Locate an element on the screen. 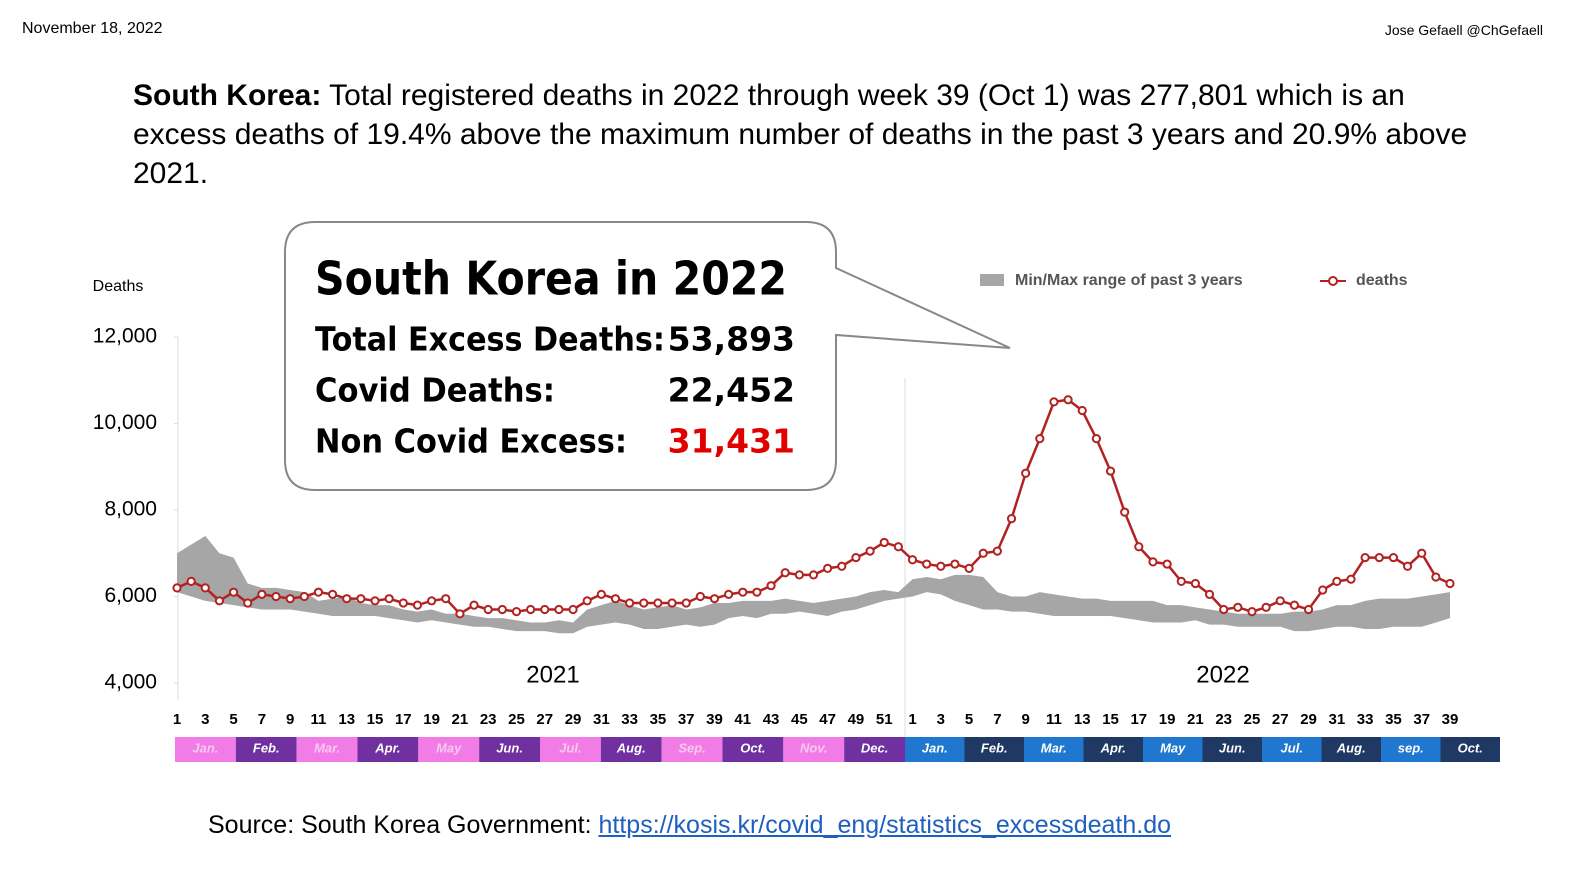 The image size is (1585, 892). month-label: Mar. is located at coordinates (327, 747).